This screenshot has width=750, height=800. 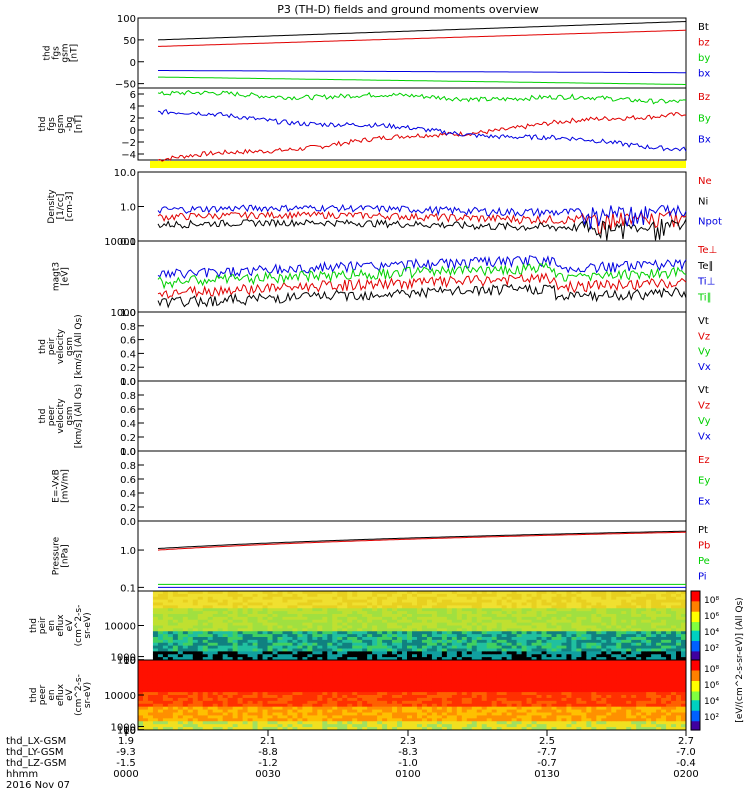 What do you see at coordinates (705, 266) in the screenshot?
I see `legend-Te∥: Te∥` at bounding box center [705, 266].